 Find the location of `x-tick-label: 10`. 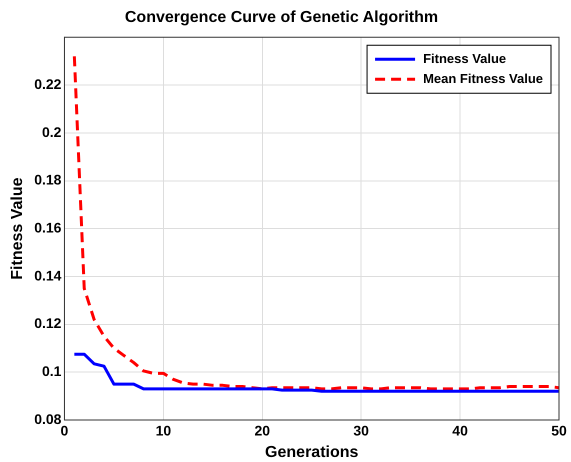

x-tick-label: 10 is located at coordinates (164, 430).